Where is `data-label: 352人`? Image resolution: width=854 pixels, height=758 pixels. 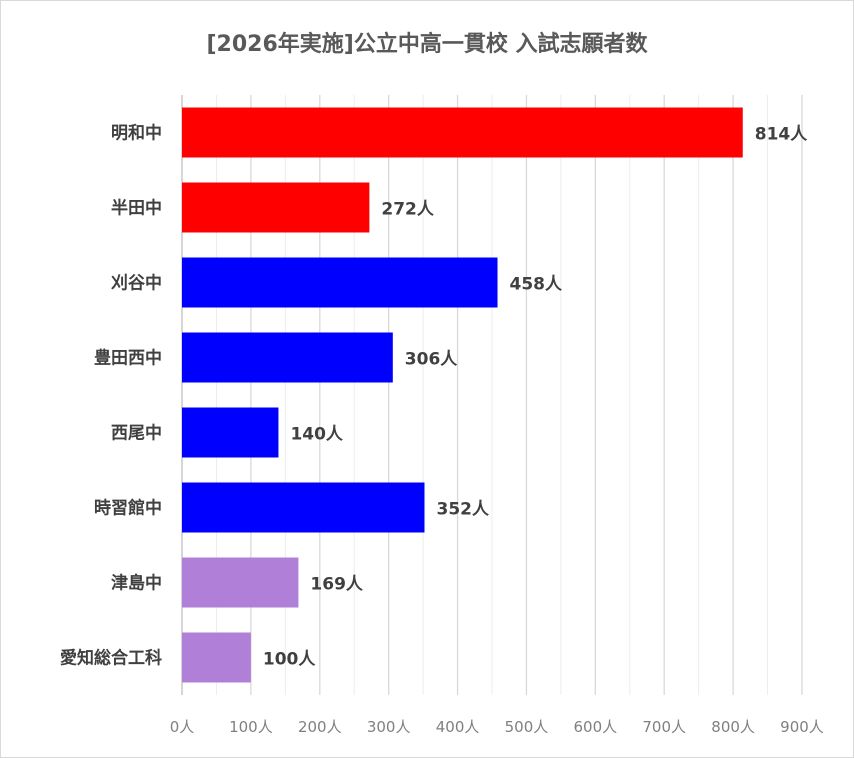 data-label: 352人 is located at coordinates (462, 510).